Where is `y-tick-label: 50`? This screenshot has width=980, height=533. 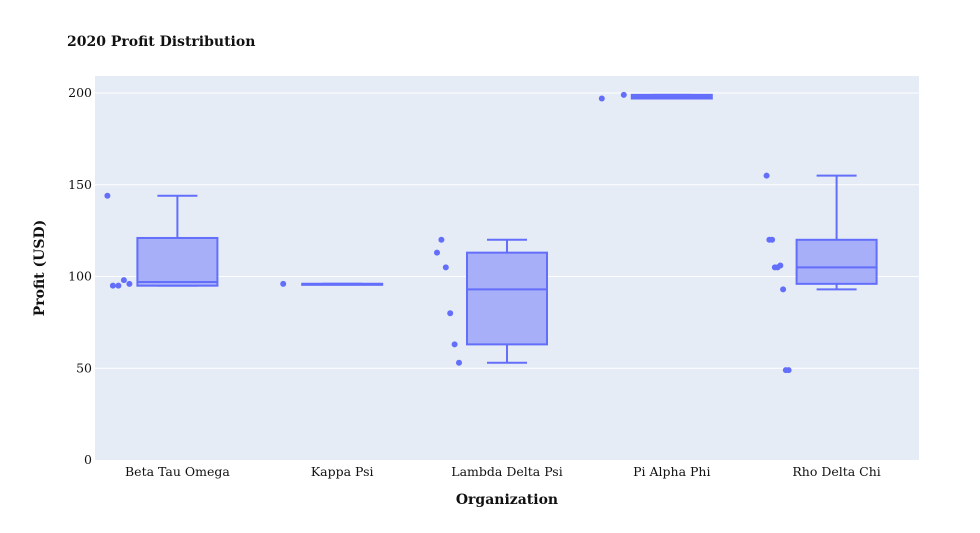 y-tick-label: 50 is located at coordinates (84, 367).